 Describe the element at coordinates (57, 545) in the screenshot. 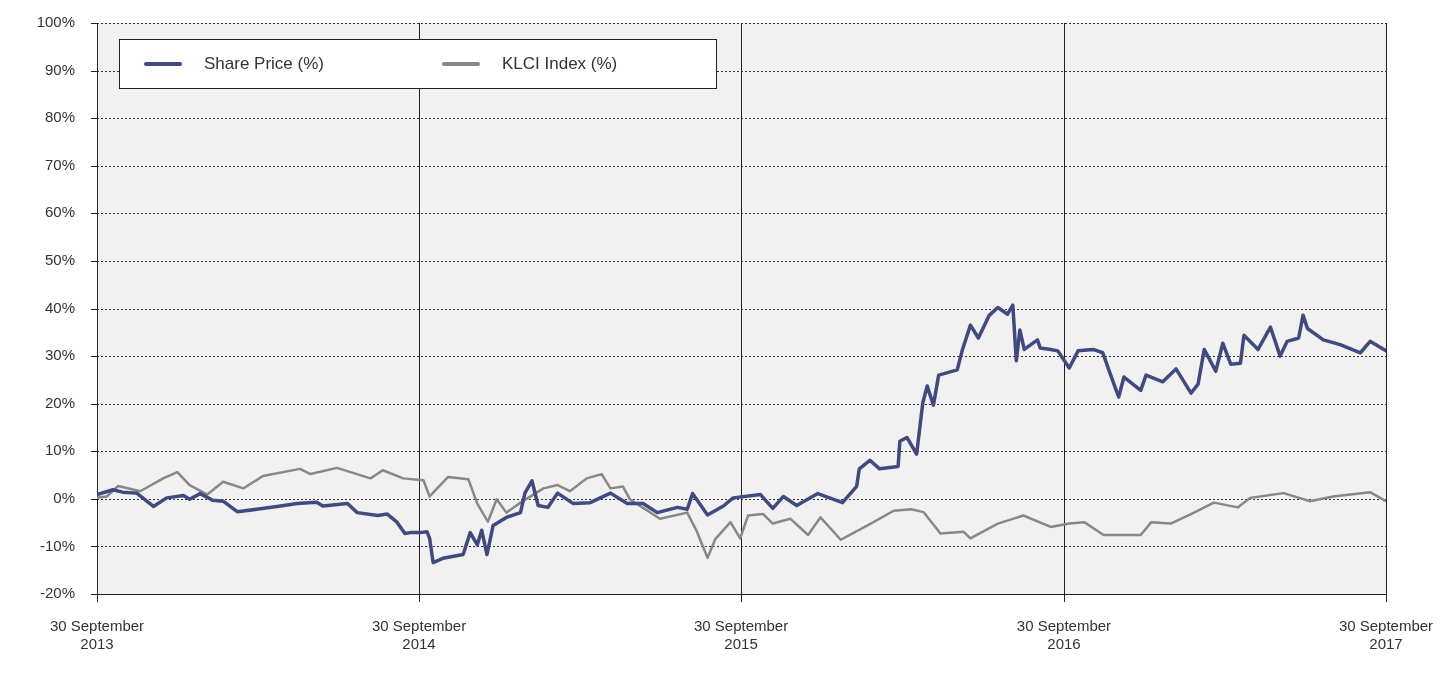

I see `y-tick-label: -10%` at that location.